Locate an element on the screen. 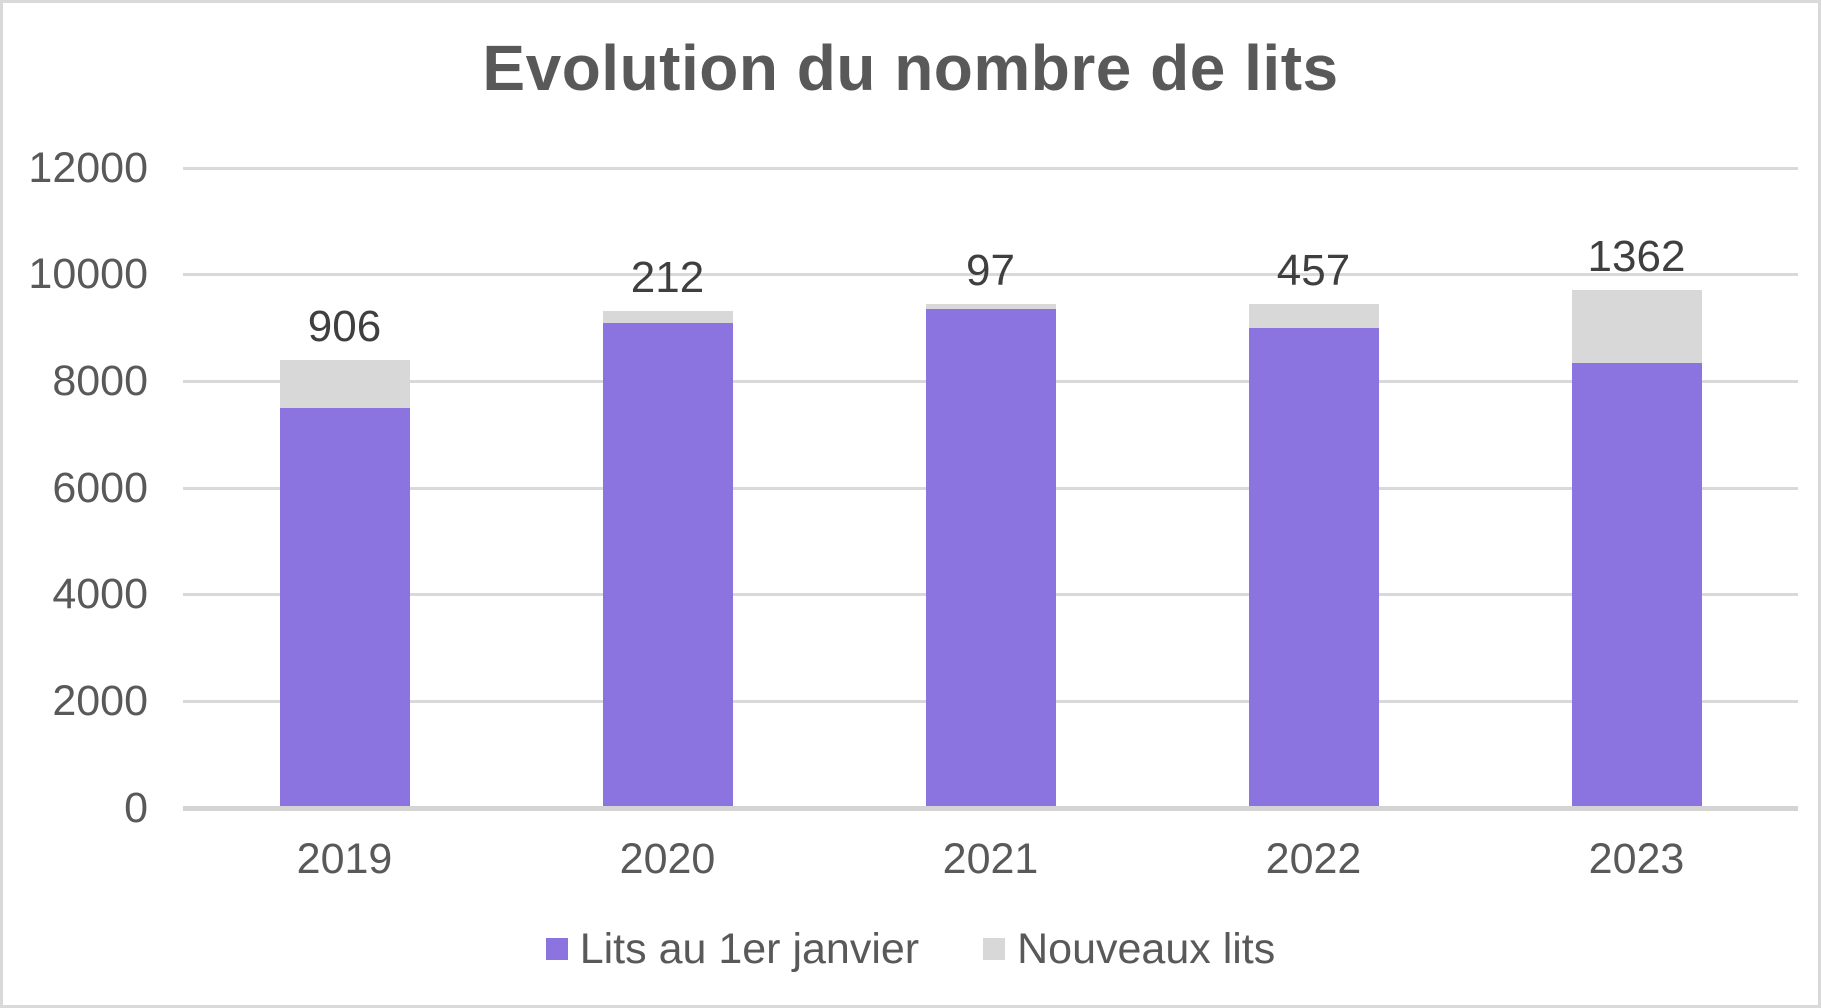 This screenshot has height=1008, width=1821. legend-label: Lits au 1er janvier is located at coordinates (749, 948).